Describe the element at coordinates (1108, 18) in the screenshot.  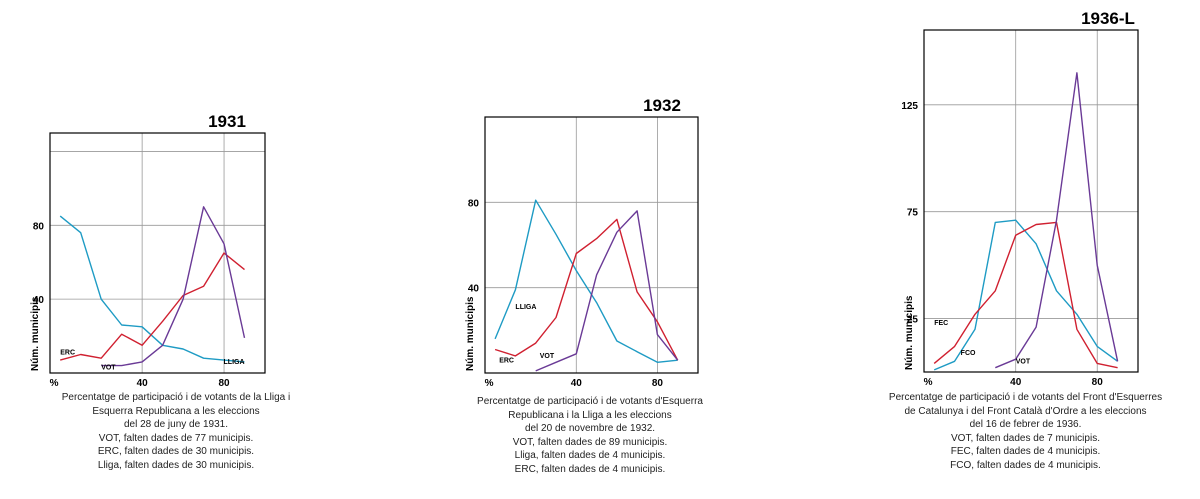
I see `chart-title: 1936-L` at that location.